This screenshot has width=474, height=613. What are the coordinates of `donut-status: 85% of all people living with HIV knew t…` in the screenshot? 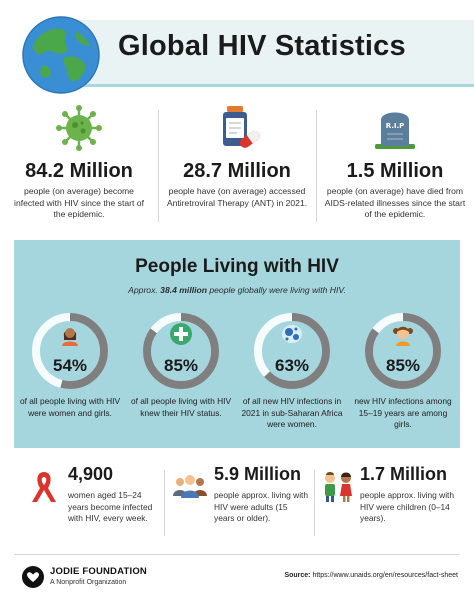 It's located at (181, 377).